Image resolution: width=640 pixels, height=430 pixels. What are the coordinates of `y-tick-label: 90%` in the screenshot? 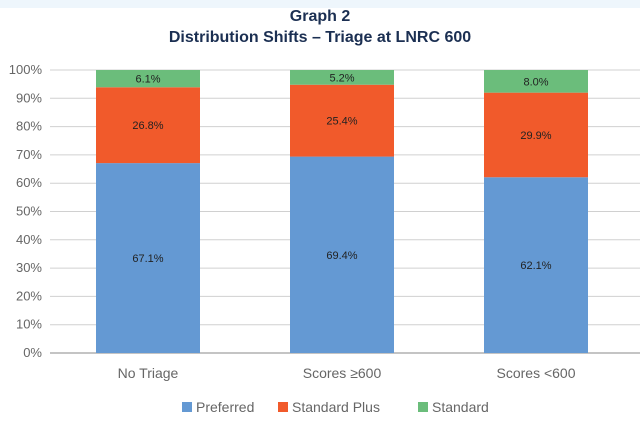 It's located at (29, 97).